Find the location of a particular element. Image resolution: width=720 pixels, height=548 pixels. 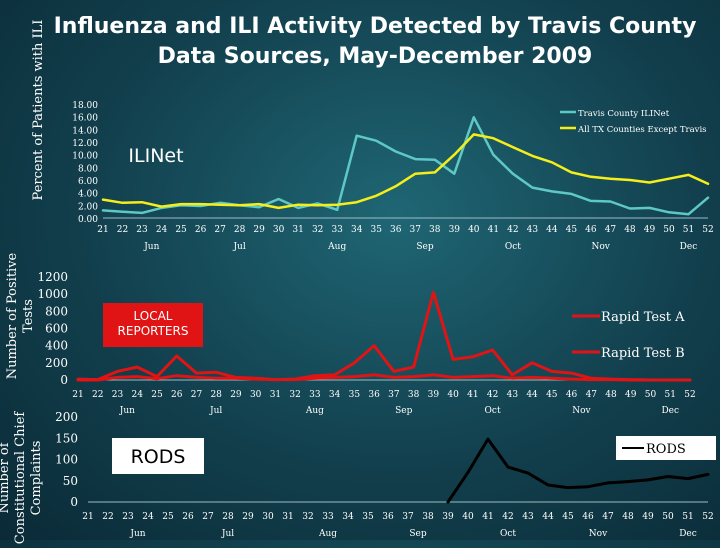

panel1-y-tick-label: 8.00 is located at coordinates (88, 169).